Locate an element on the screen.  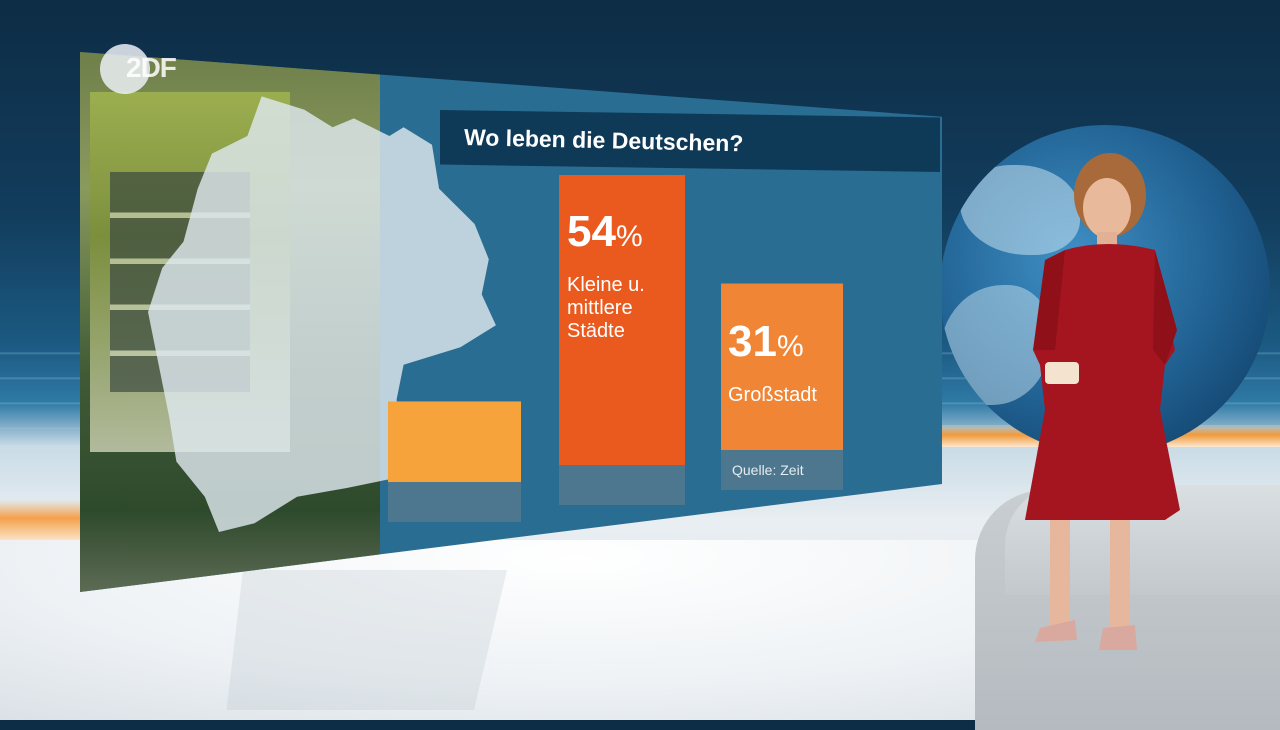
bar-rural is located at coordinates (454, 441).